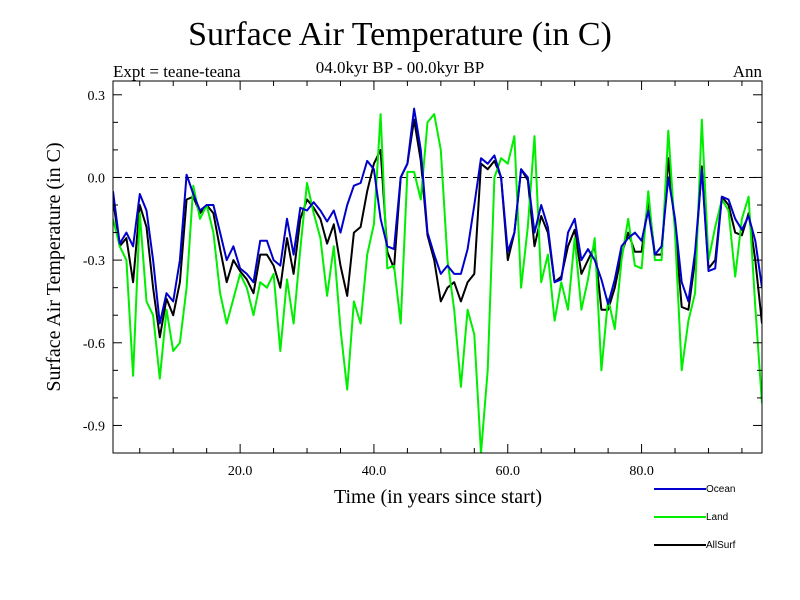 The image size is (800, 600). I want to click on y-tick-label: -0.9, so click(94, 426).